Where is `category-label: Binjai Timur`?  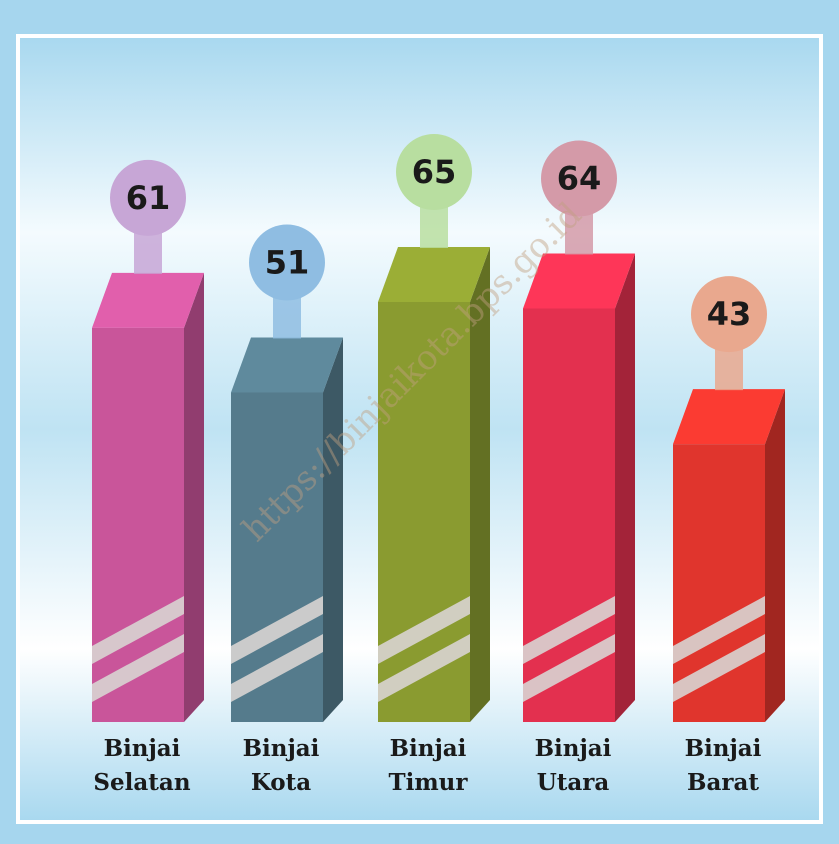
category-label: Binjai Timur is located at coordinates (428, 765).